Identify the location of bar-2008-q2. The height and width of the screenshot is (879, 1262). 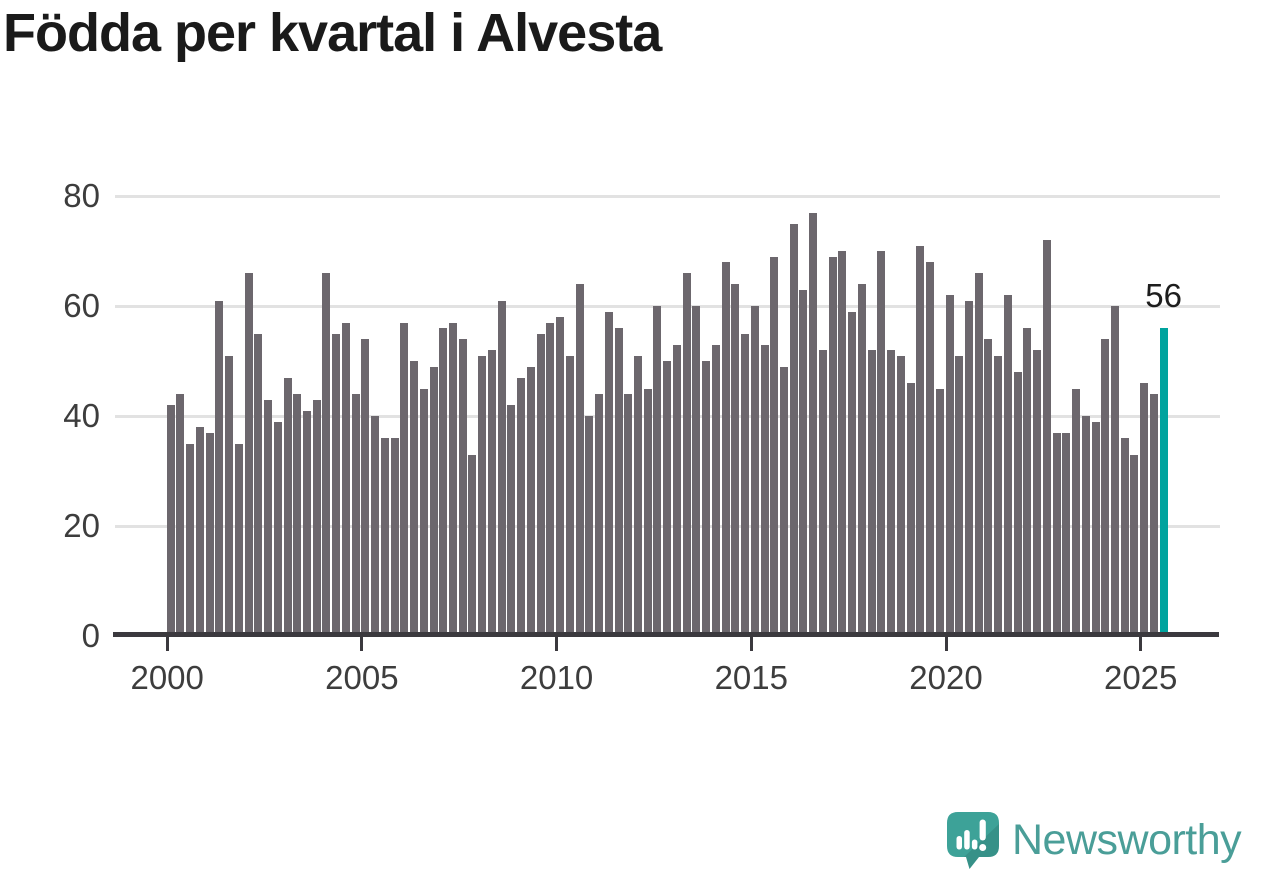
(491, 493).